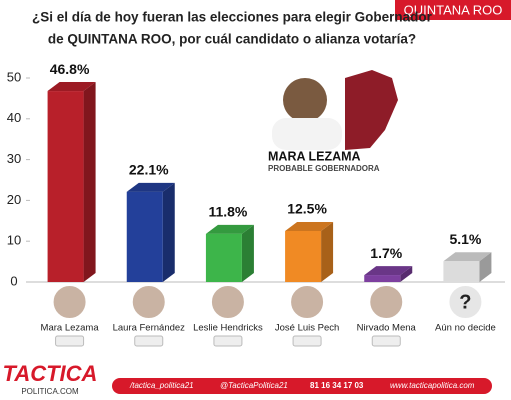 This screenshot has width=511, height=400. Describe the element at coordinates (50, 391) in the screenshot. I see `footer-brand-sub: POLITICA.COM` at that location.